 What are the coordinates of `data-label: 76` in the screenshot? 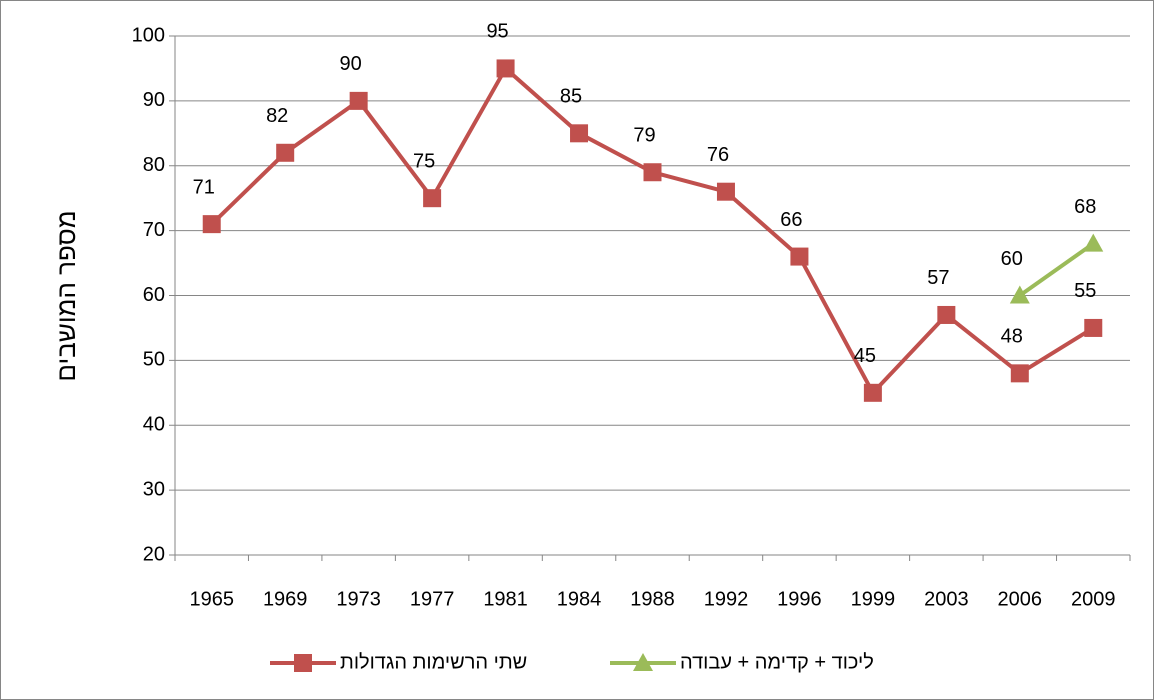 It's located at (718, 155).